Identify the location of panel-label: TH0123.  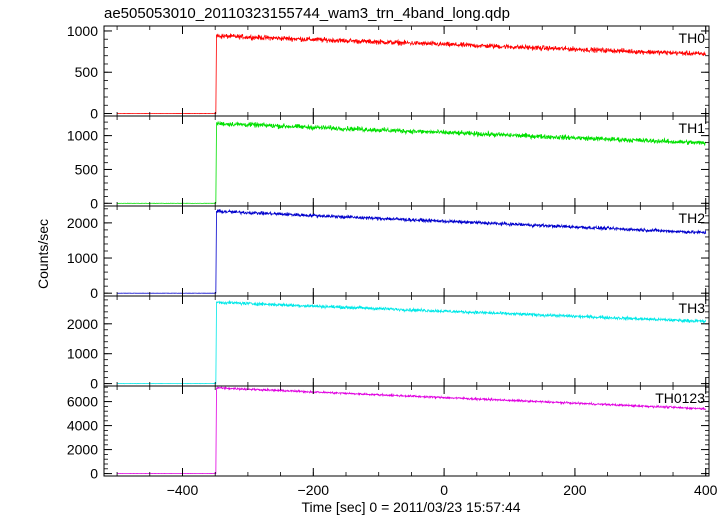
(680, 398).